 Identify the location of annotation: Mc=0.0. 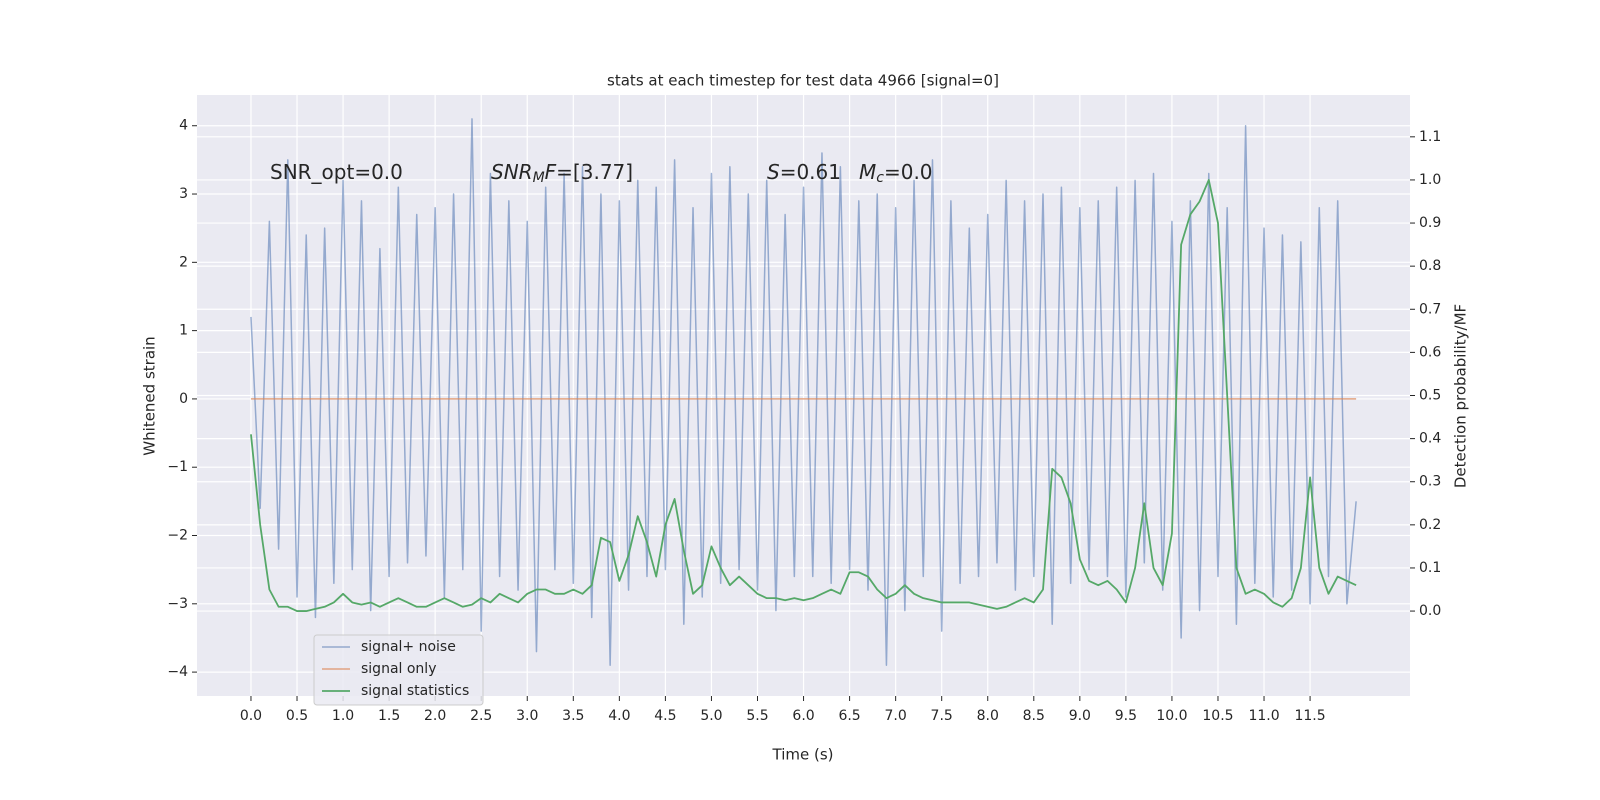
(896, 173).